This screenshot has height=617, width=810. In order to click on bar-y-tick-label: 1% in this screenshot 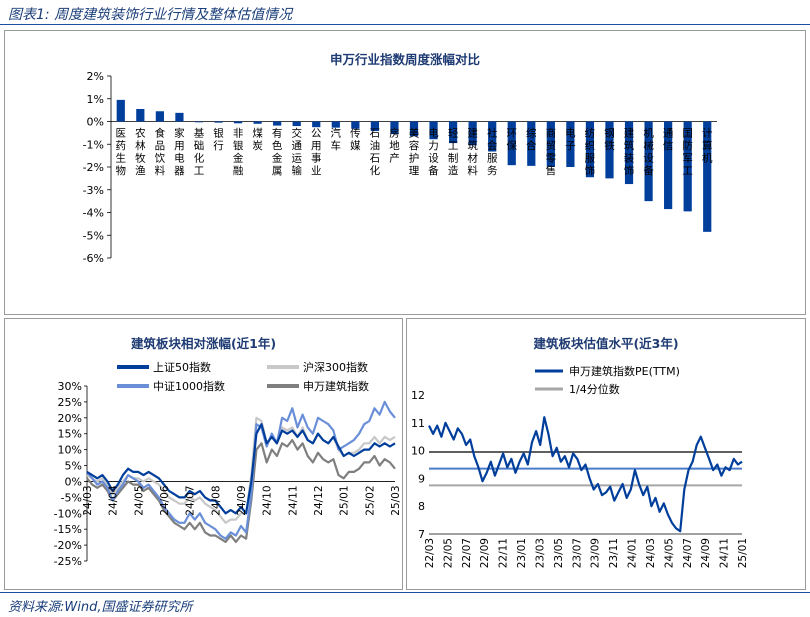, I will do `click(95, 99)`.